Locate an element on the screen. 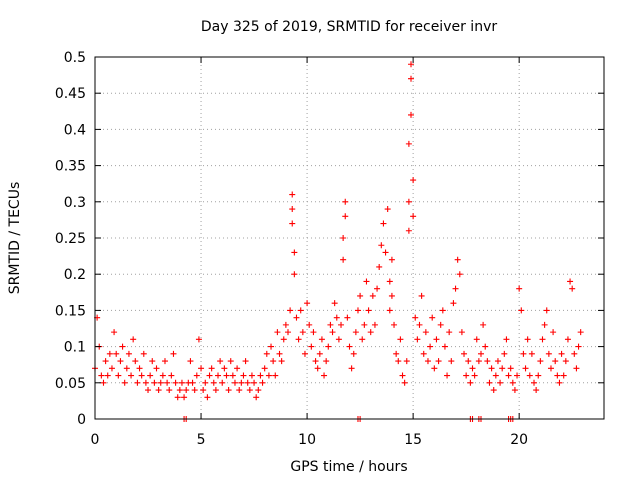  y-tick-label: 0 is located at coordinates (81, 420).